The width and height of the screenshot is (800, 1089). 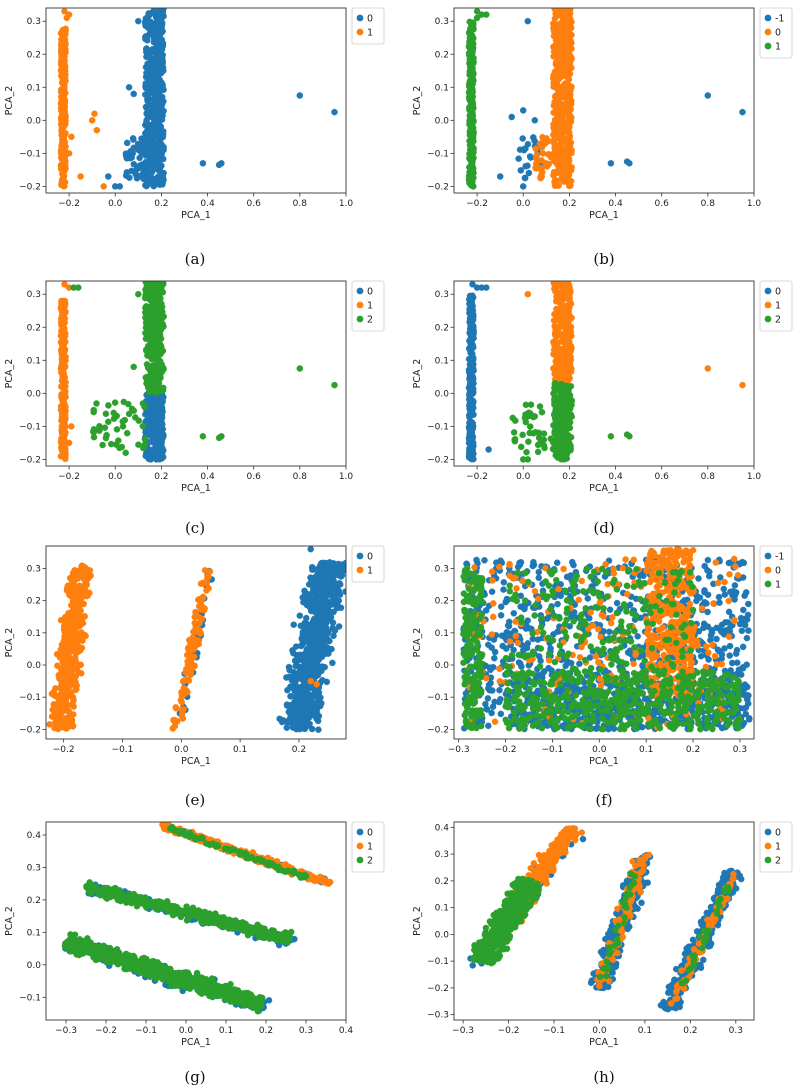 What do you see at coordinates (778, 320) in the screenshot?
I see `legend-label: 2` at bounding box center [778, 320].